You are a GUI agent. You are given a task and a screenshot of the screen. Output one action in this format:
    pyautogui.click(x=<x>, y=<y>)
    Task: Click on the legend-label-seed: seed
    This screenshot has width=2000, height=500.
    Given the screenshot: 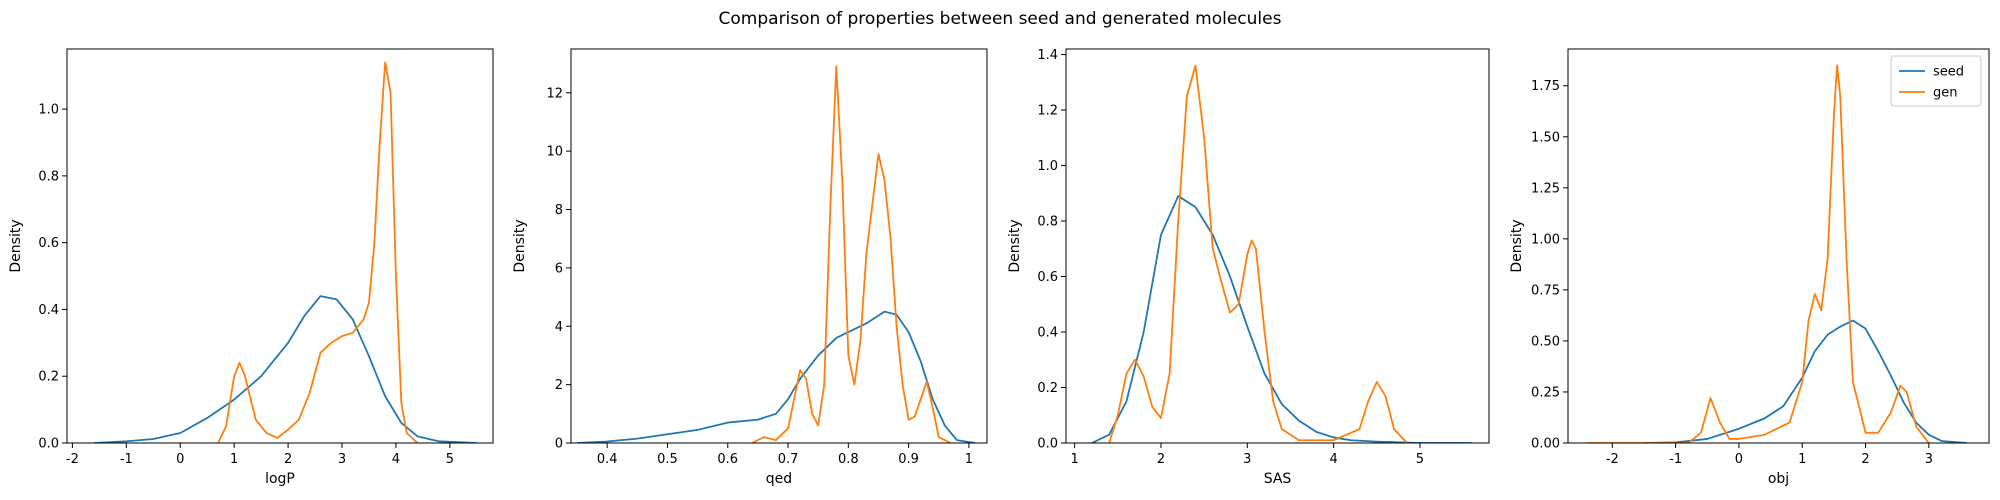 What is the action you would take?
    pyautogui.click(x=1948, y=72)
    